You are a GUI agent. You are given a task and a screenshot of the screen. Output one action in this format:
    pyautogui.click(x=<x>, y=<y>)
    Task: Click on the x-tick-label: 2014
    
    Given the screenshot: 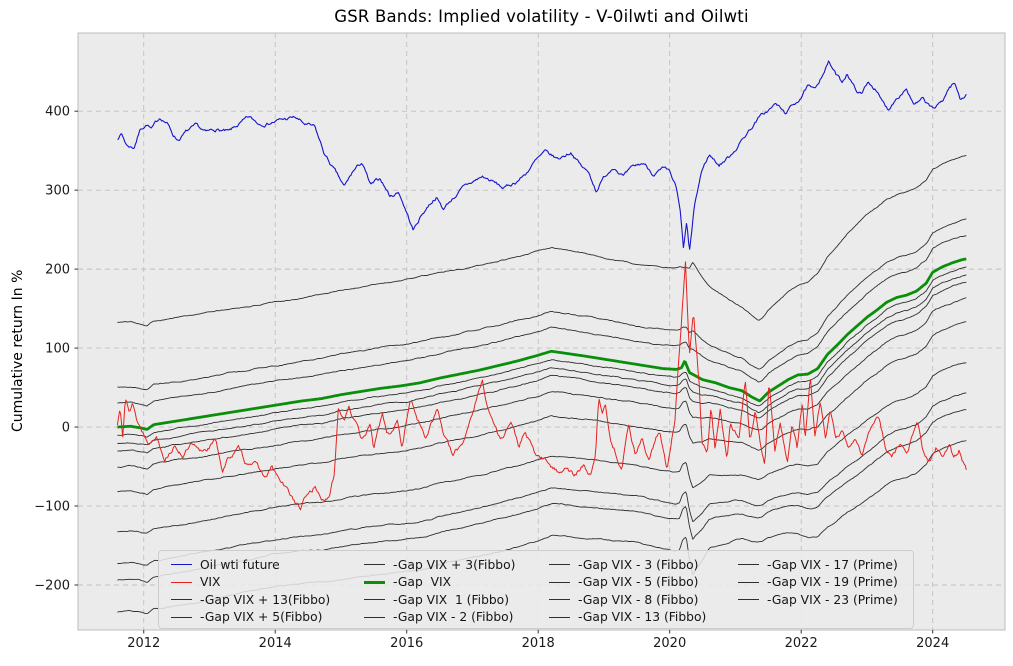 What is the action you would take?
    pyautogui.click(x=275, y=643)
    